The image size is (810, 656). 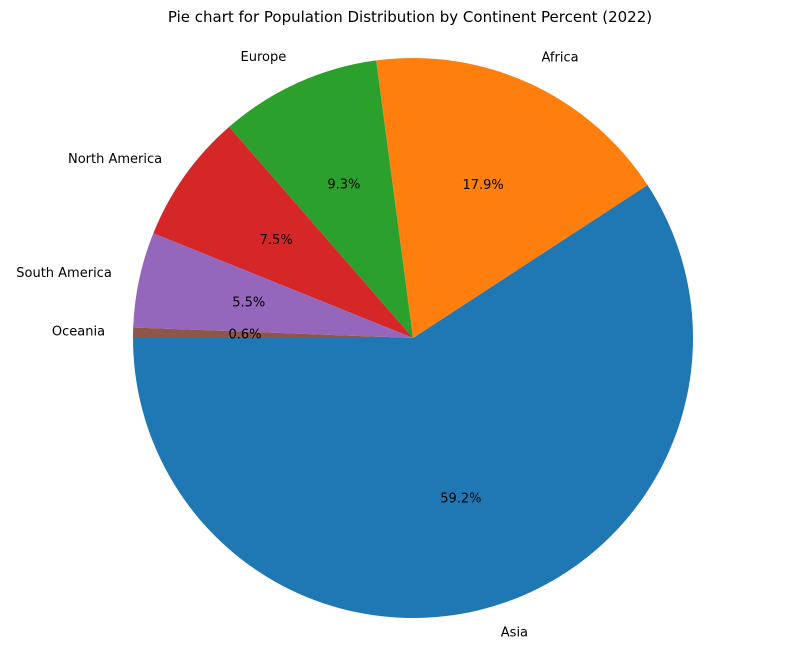 What do you see at coordinates (321, 199) in the screenshot?
I see `pie-slice-europe` at bounding box center [321, 199].